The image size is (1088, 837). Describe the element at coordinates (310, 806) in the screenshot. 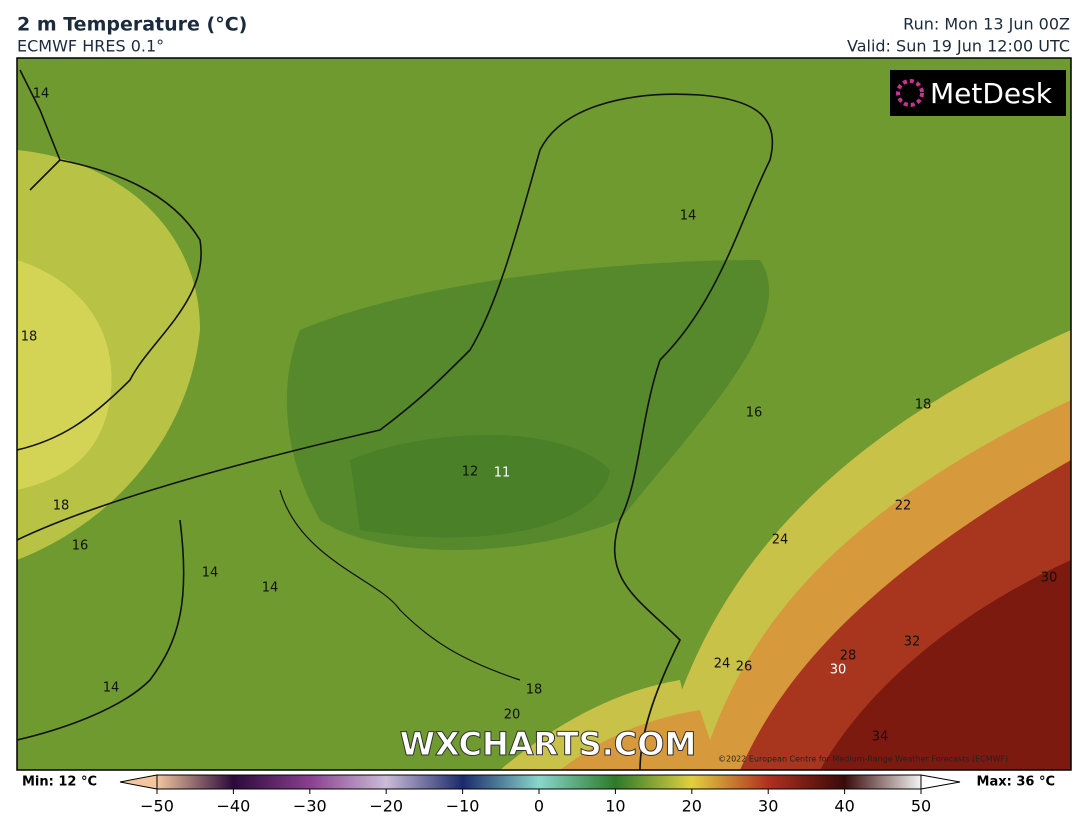

I see `colorbar-tick-label: −30` at that location.